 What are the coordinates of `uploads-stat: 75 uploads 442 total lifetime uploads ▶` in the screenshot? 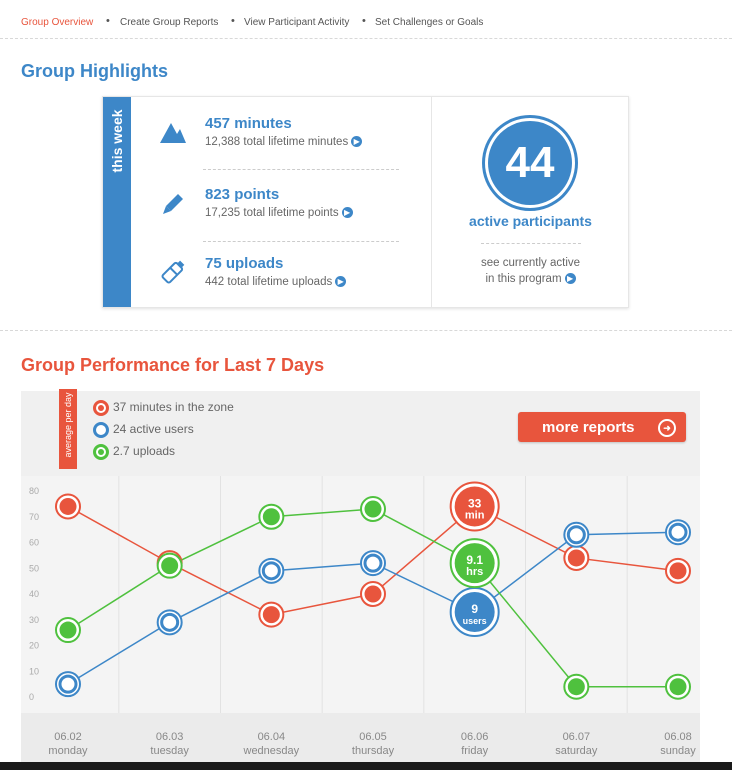 It's located at (283, 280).